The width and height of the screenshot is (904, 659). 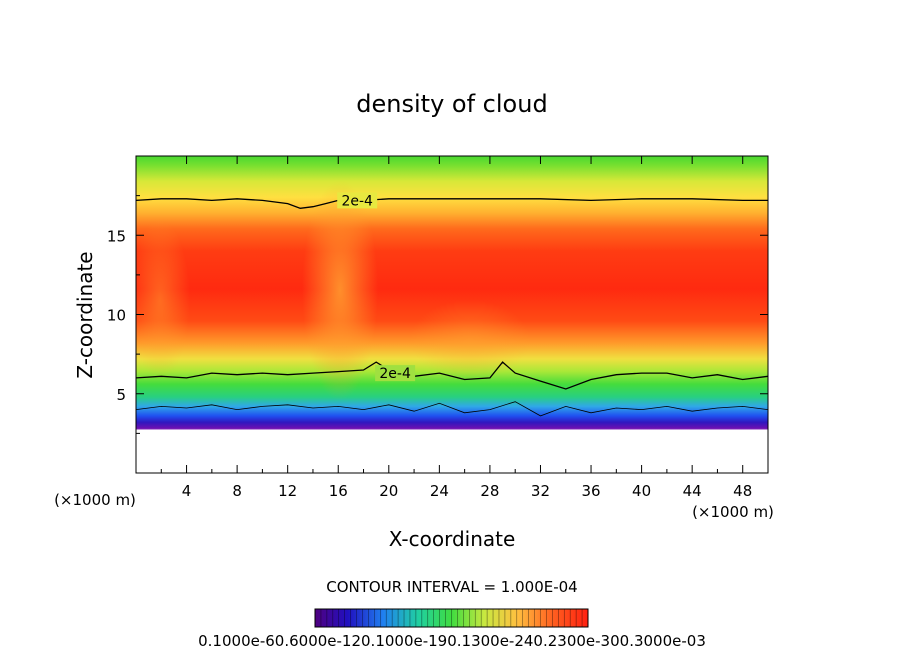 What do you see at coordinates (451, 587) in the screenshot?
I see `contour-interval-text: CONTOUR INTERVAL = 1.000E-04` at bounding box center [451, 587].